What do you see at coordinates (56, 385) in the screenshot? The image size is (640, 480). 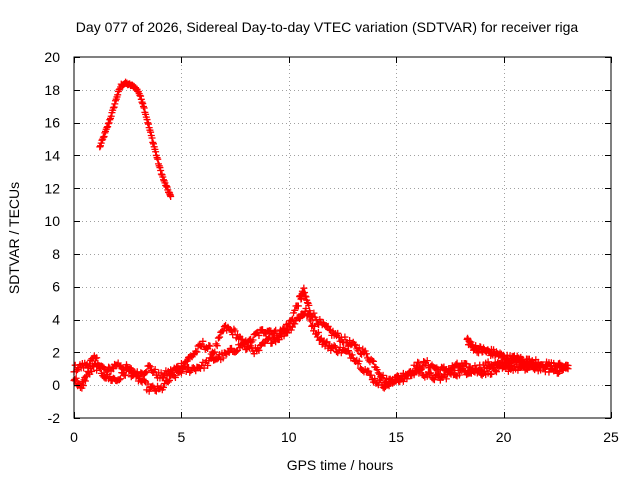 I see `y-tick-label: 0` at bounding box center [56, 385].